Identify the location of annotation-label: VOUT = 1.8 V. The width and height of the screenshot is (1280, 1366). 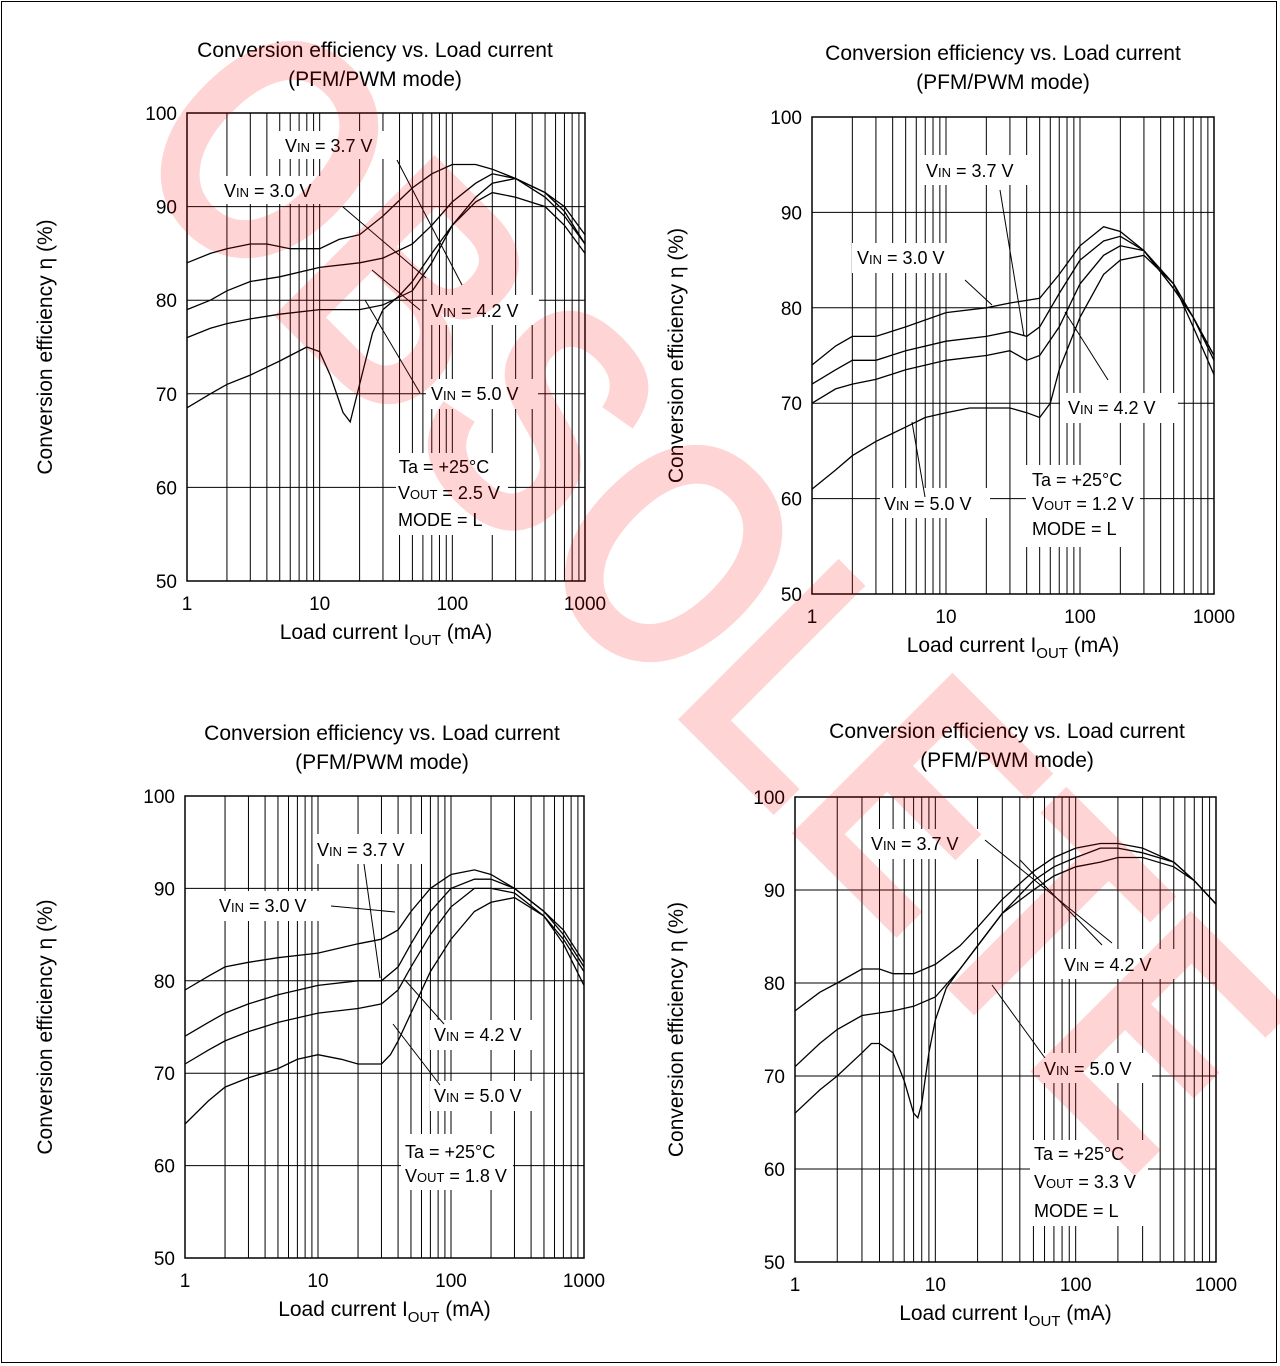
(456, 1176).